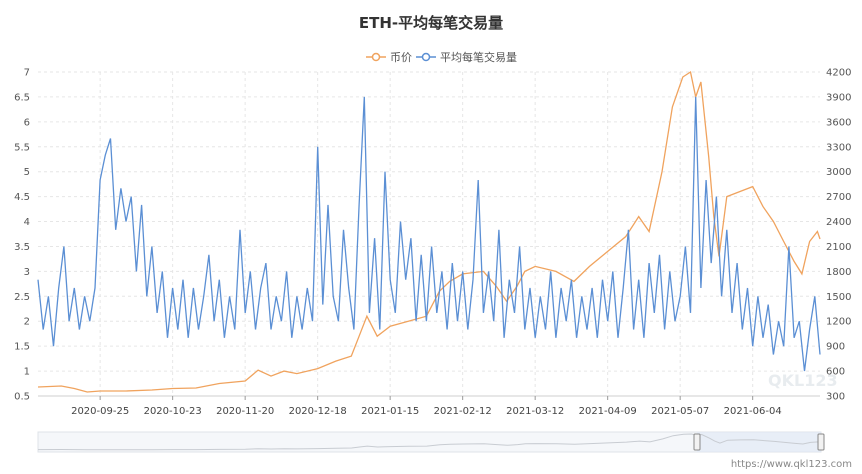 This screenshot has height=474, width=862. Describe the element at coordinates (478, 57) in the screenshot. I see `legend-volume-label: 平均每笔交易量` at that location.